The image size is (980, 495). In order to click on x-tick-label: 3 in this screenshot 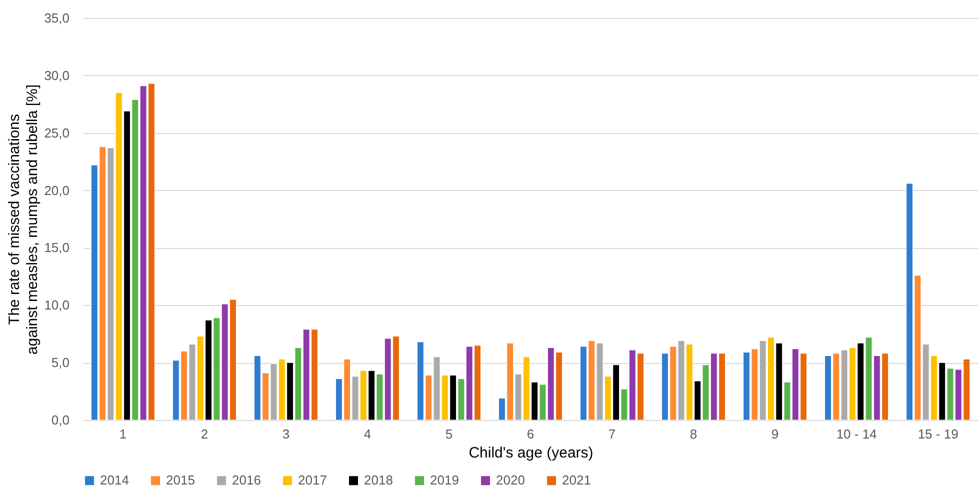, I will do `click(286, 434)`.